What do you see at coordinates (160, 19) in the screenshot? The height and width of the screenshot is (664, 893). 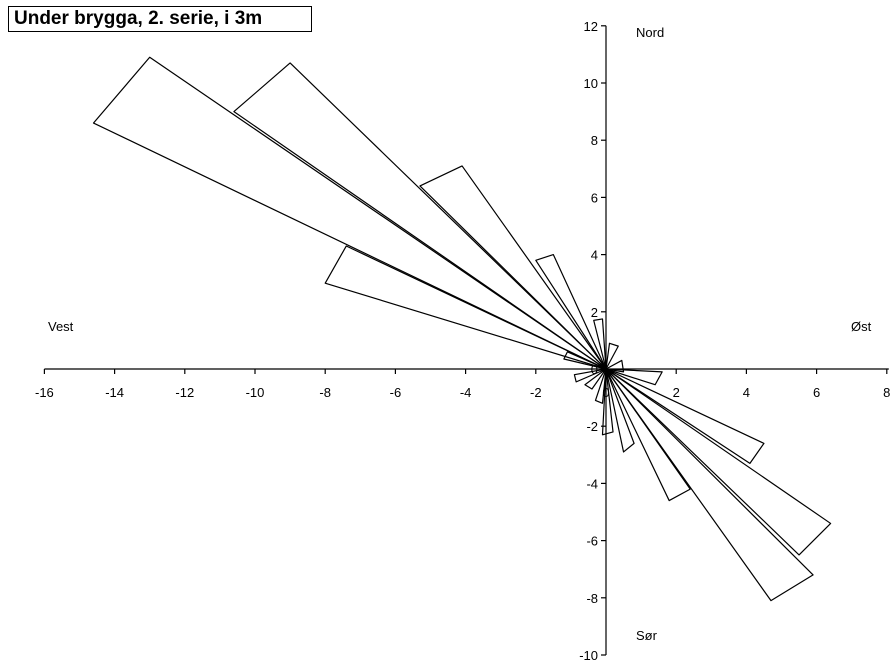 I see `chart-title: Under brygga, 2. serie, i 3m` at bounding box center [160, 19].